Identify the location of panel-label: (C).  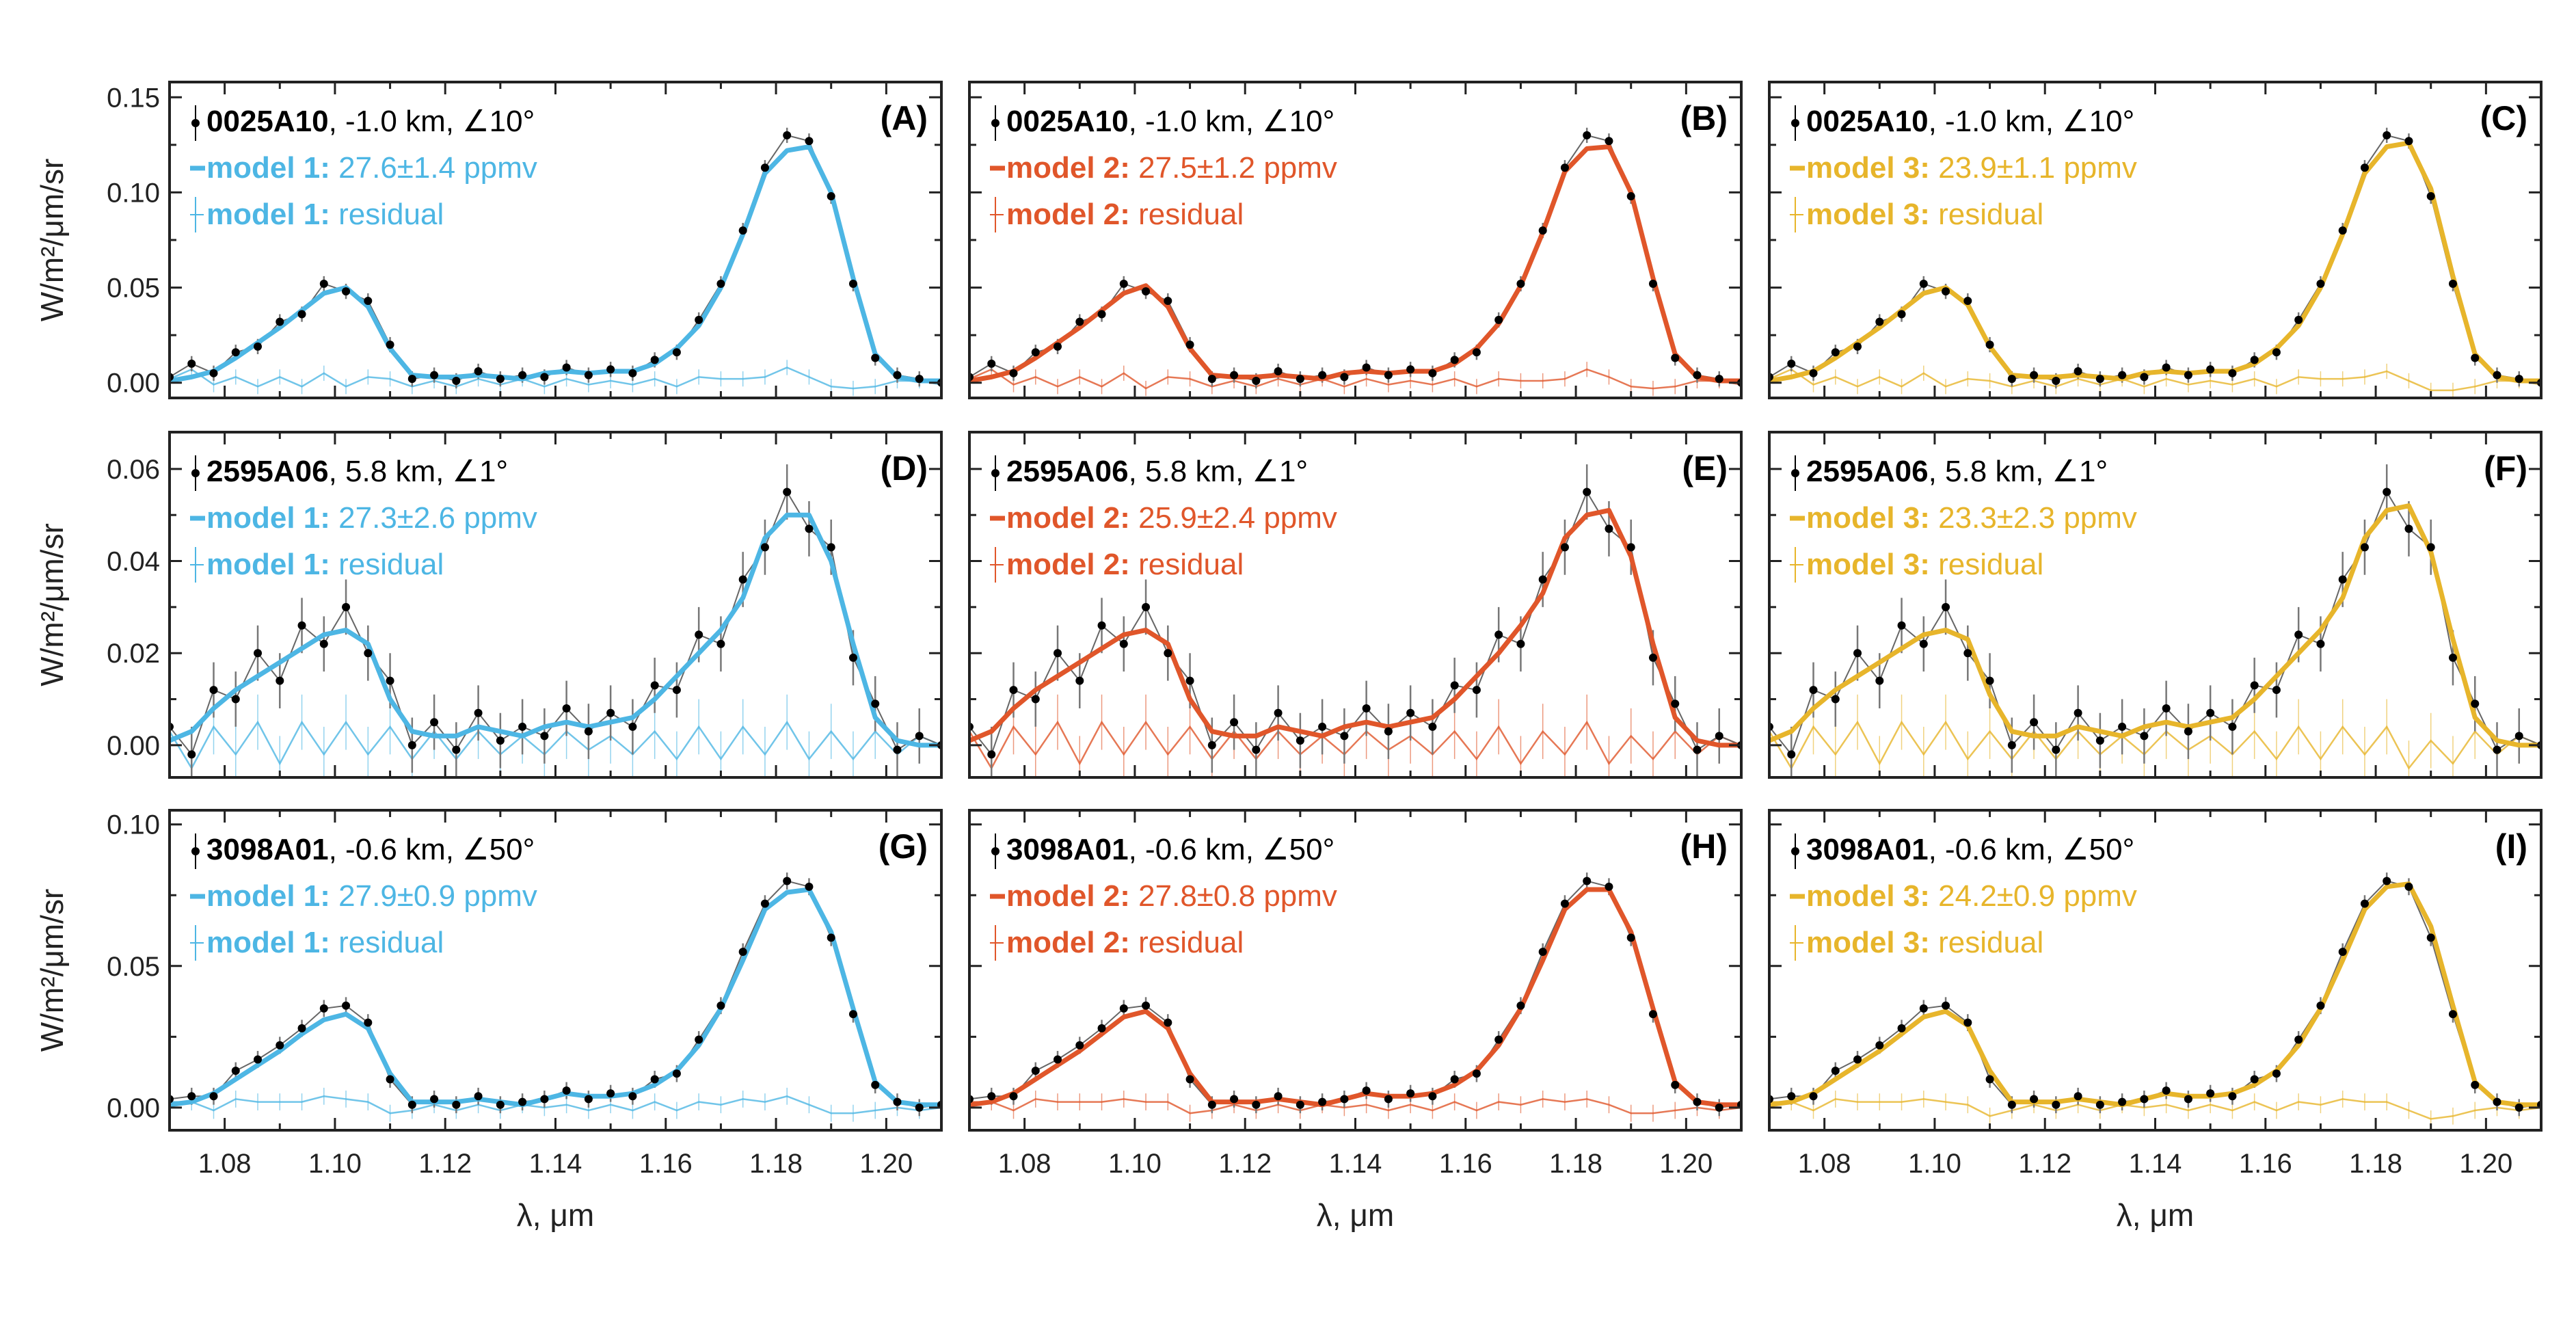
(2503, 118).